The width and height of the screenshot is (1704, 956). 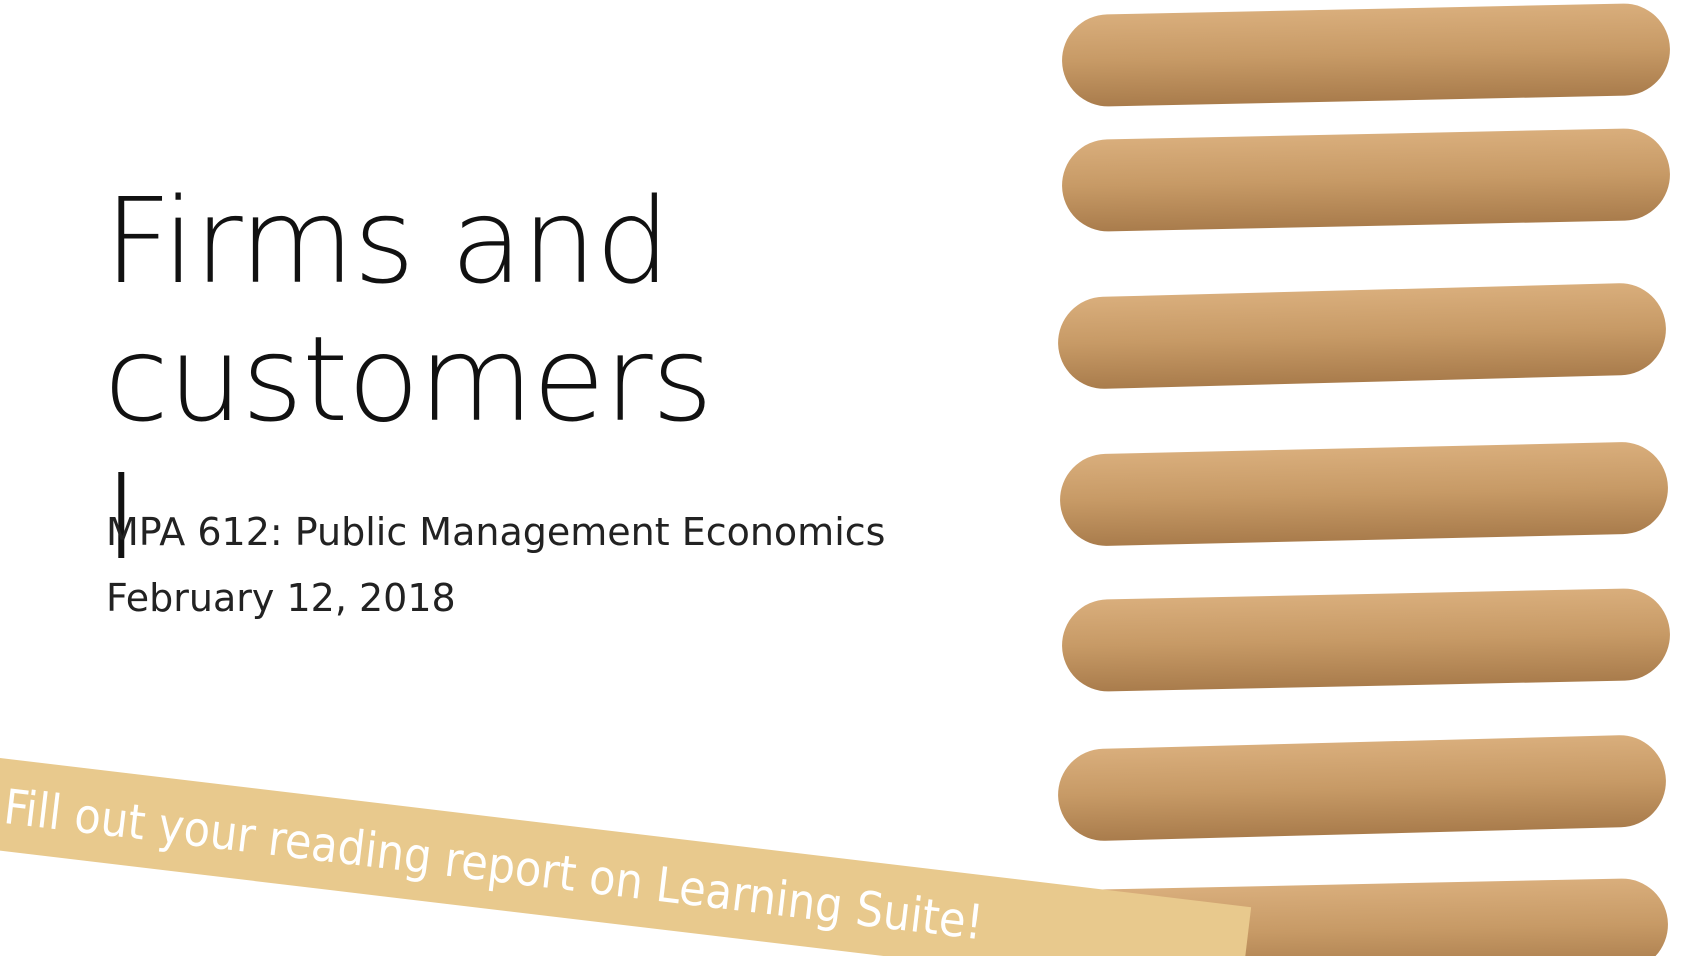 I want to click on slide-subtitle: MPA 612: Public Management Economics, so click(x=496, y=532).